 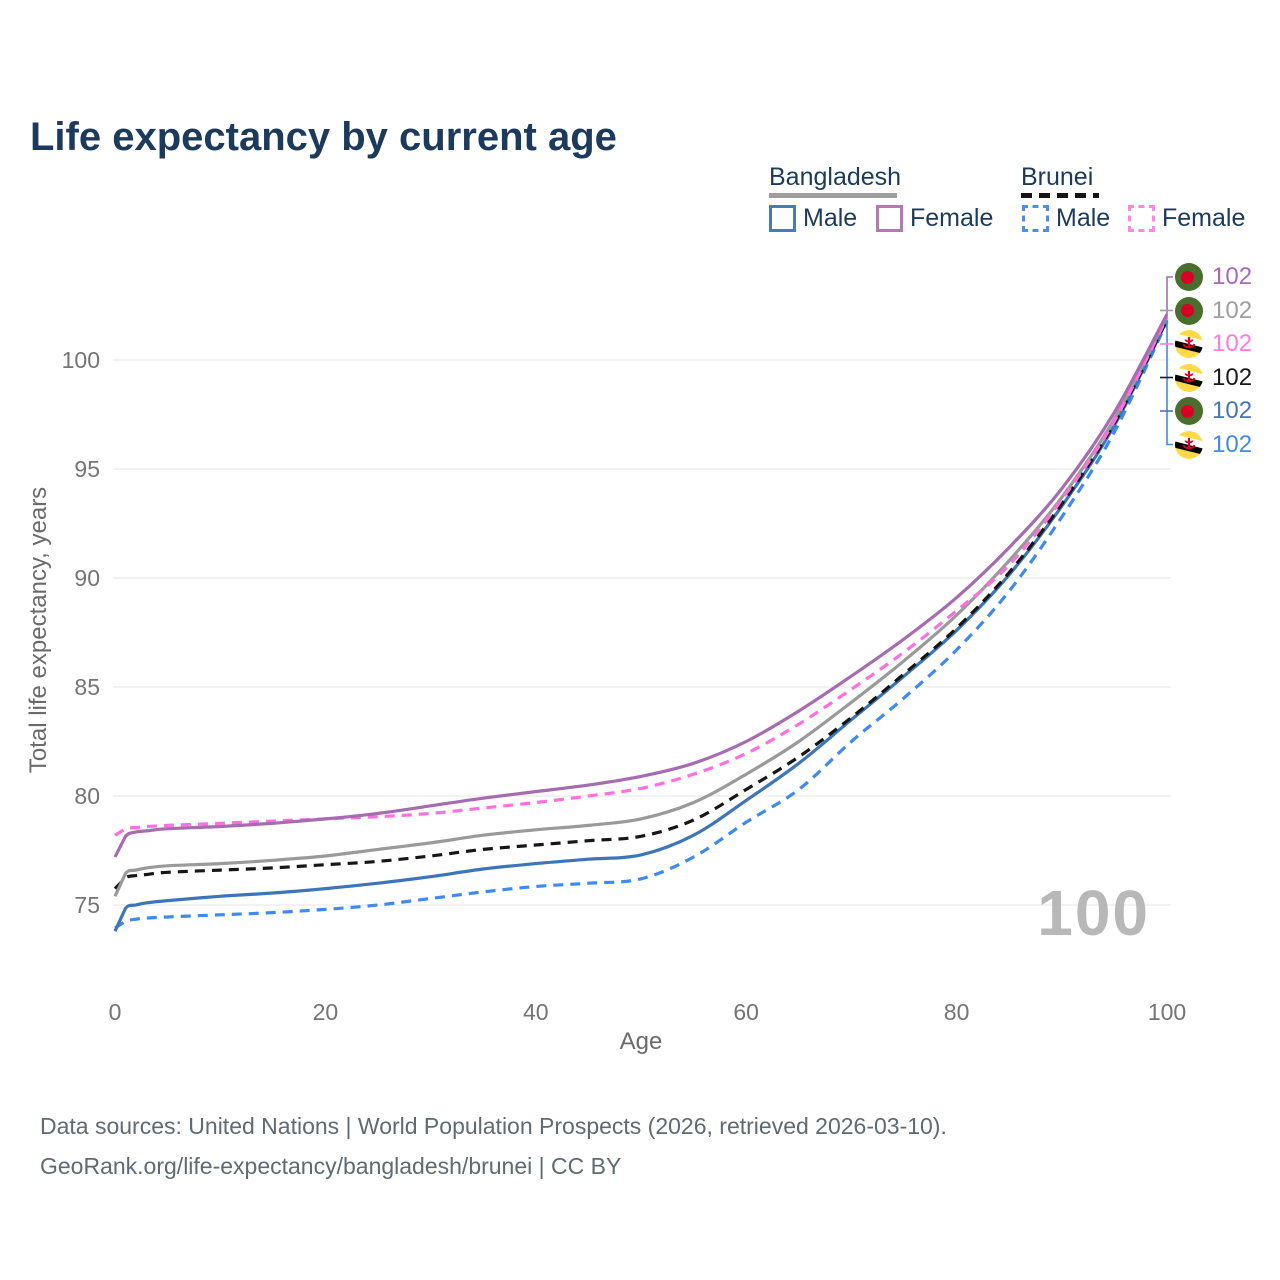 What do you see at coordinates (641, 1041) in the screenshot?
I see `x-axis-title: Age` at bounding box center [641, 1041].